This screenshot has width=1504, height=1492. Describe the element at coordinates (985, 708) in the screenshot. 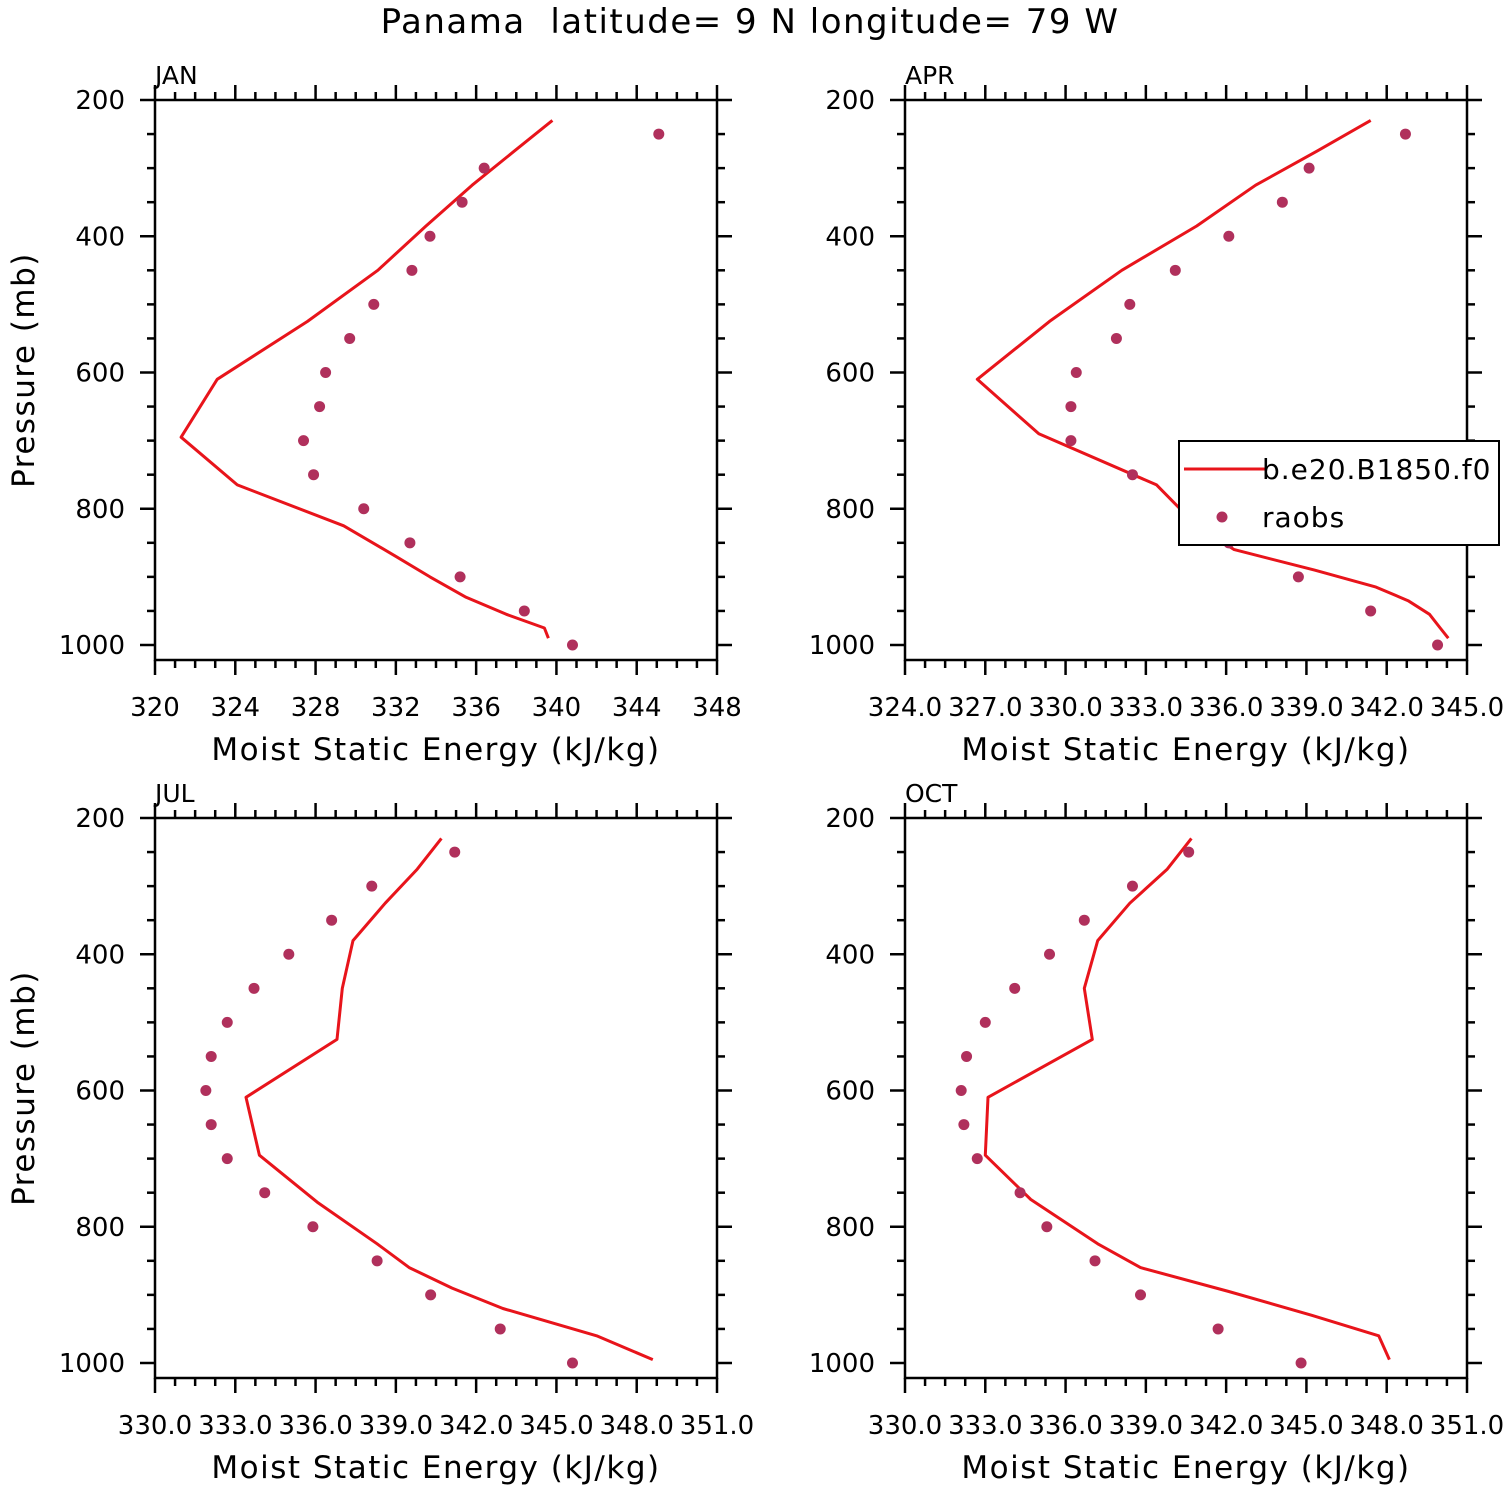

I see `x-tick-label: 327.0` at that location.